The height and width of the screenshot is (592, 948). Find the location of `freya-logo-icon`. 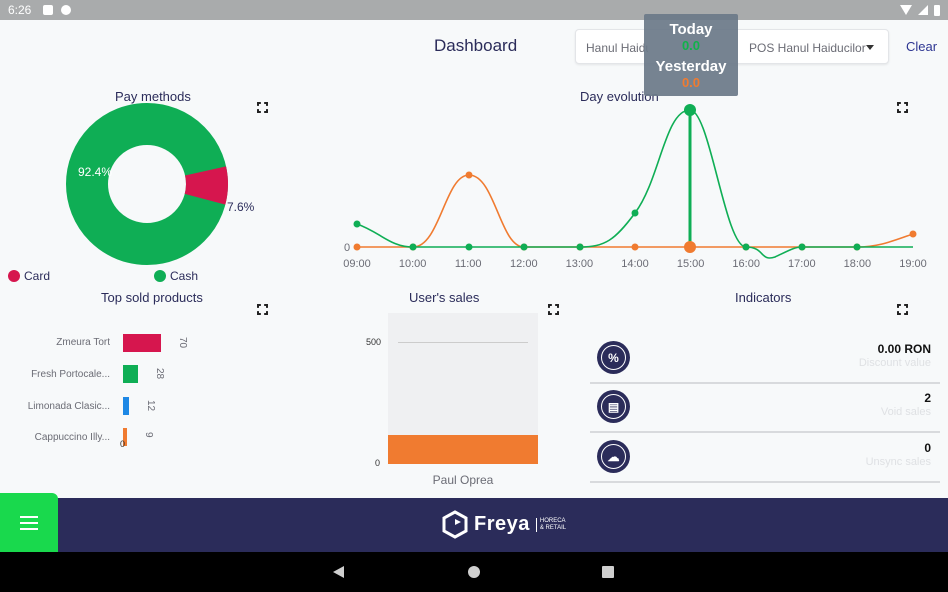

freya-logo-icon is located at coordinates (455, 524).